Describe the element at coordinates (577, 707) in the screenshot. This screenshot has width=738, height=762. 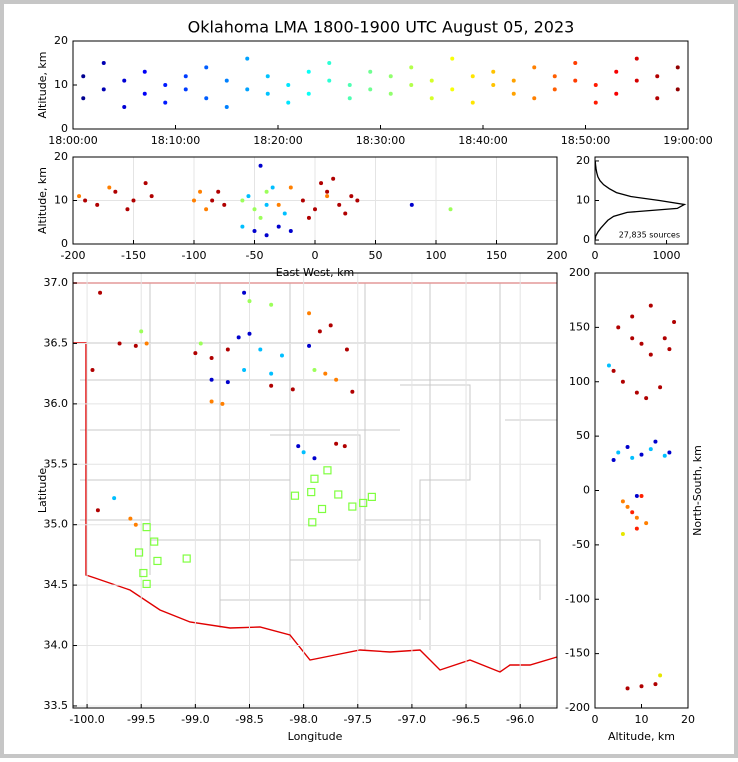
I see `y-tick-label: -200` at that location.